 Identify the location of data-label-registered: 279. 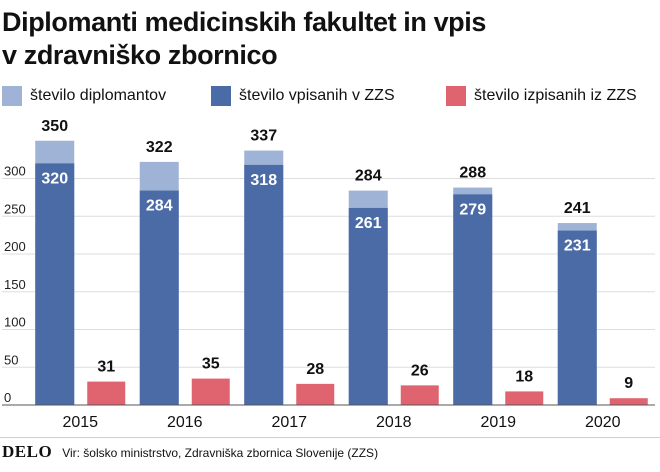
(472, 209).